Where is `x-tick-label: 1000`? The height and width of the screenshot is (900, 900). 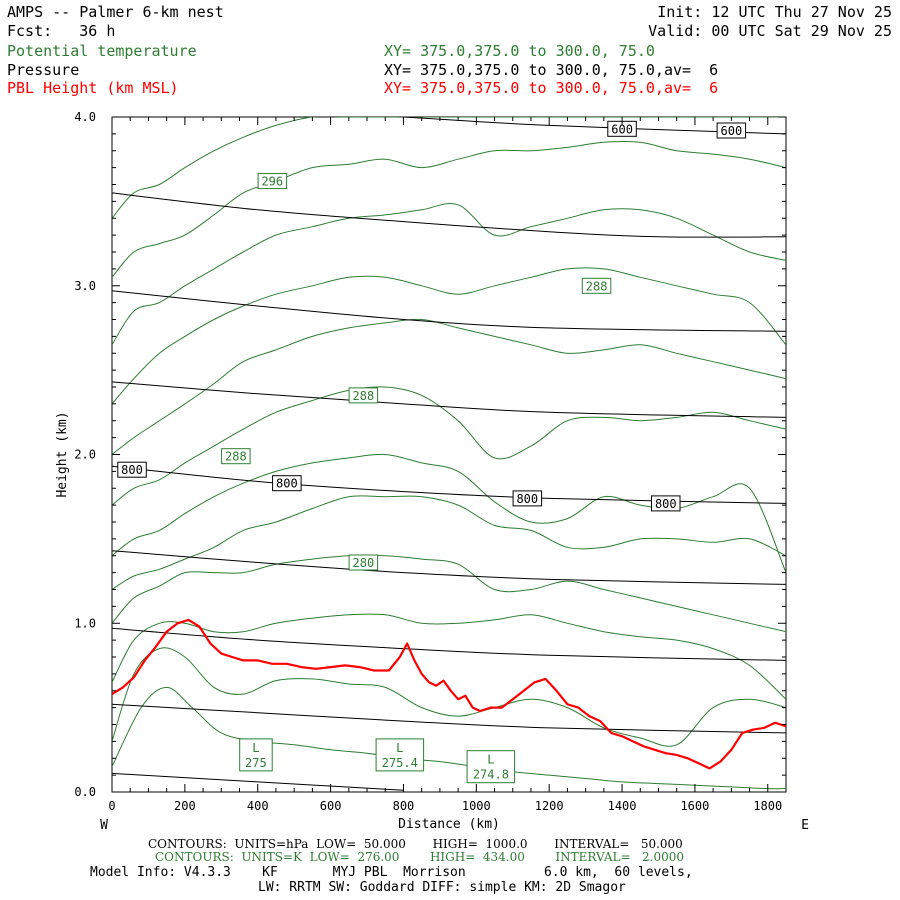
x-tick-label: 1000 is located at coordinates (476, 806).